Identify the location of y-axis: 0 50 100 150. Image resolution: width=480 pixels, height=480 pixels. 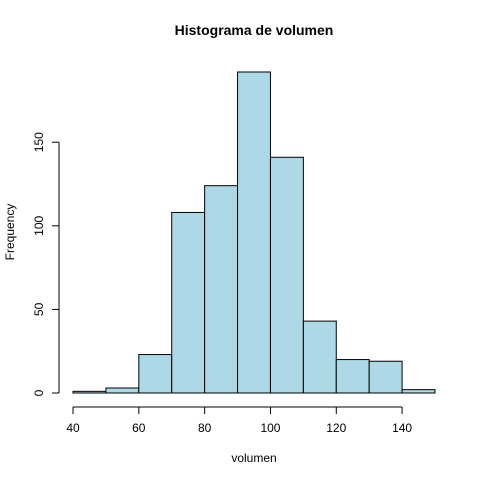
(46, 264).